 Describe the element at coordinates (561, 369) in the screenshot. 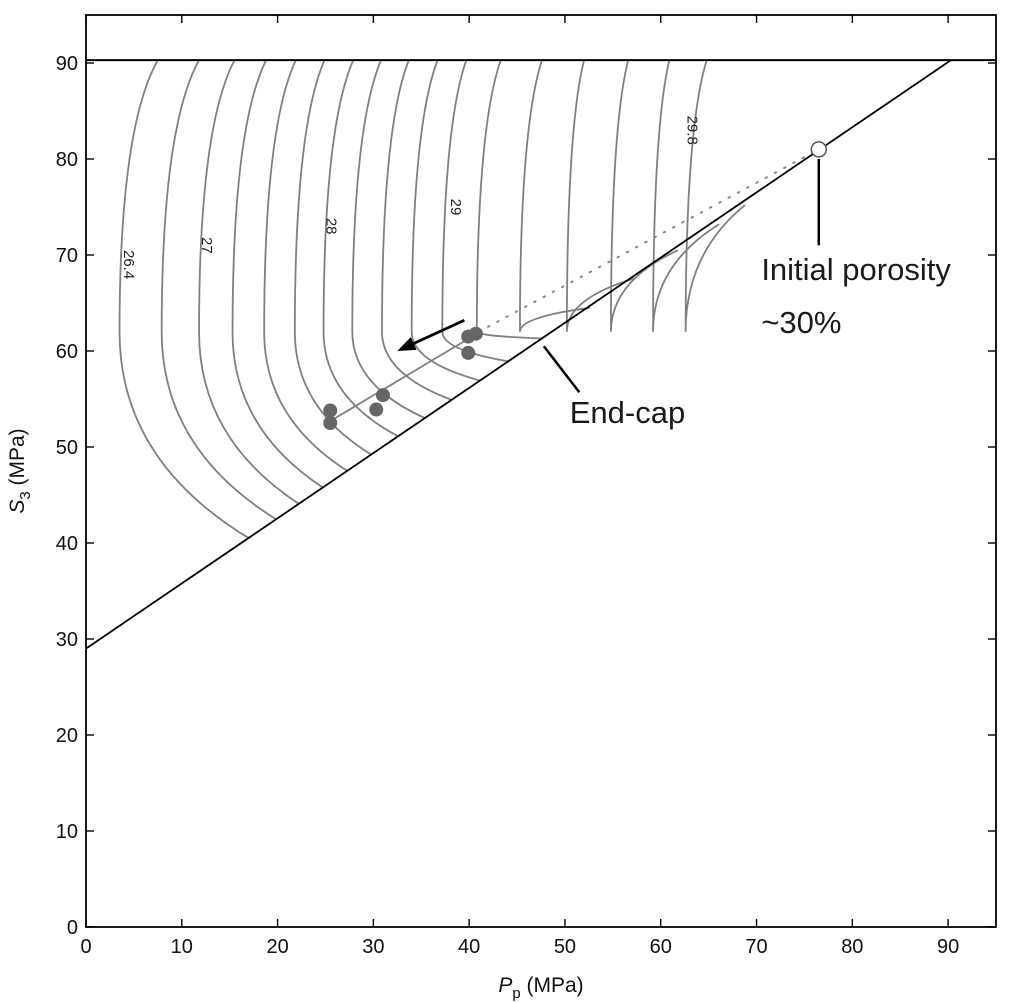

I see `end-cap-leader` at that location.